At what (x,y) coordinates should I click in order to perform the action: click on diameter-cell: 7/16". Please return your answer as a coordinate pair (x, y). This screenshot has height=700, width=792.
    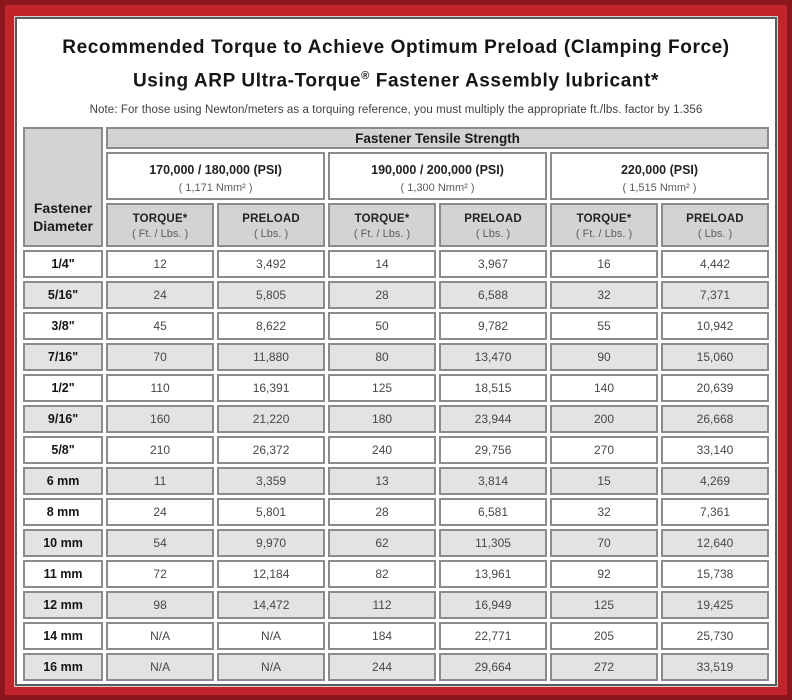
    Looking at the image, I should click on (63, 357).